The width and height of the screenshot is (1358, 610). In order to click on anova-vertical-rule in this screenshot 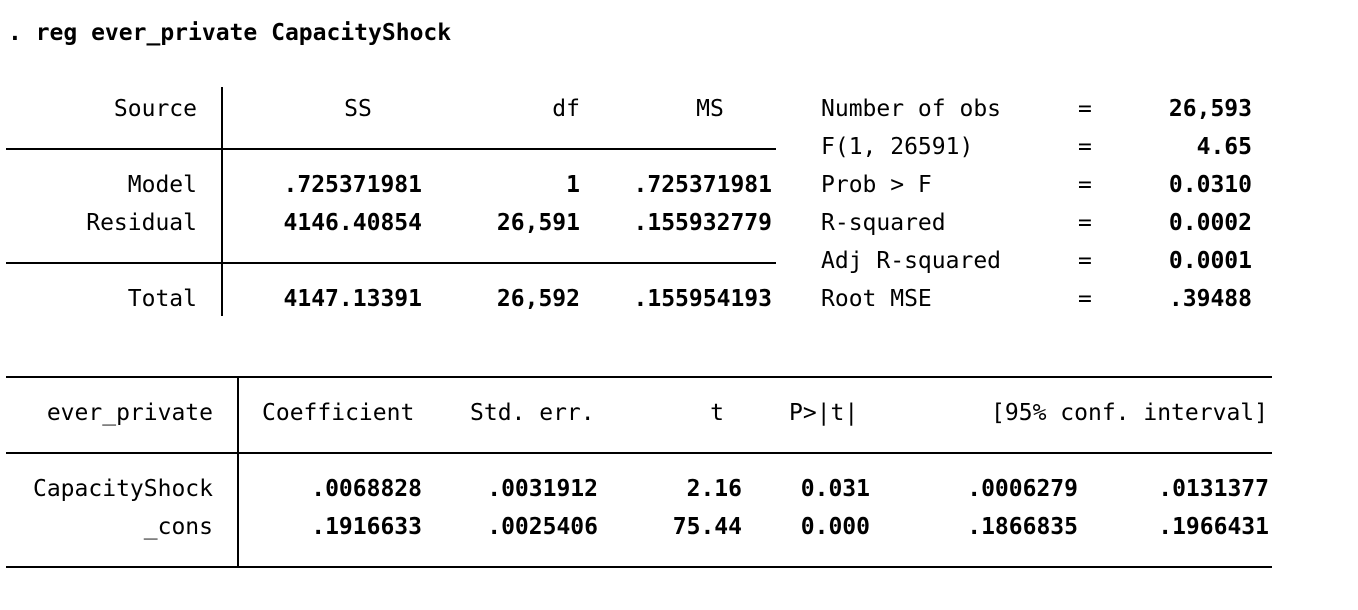, I will do `click(222, 201)`.